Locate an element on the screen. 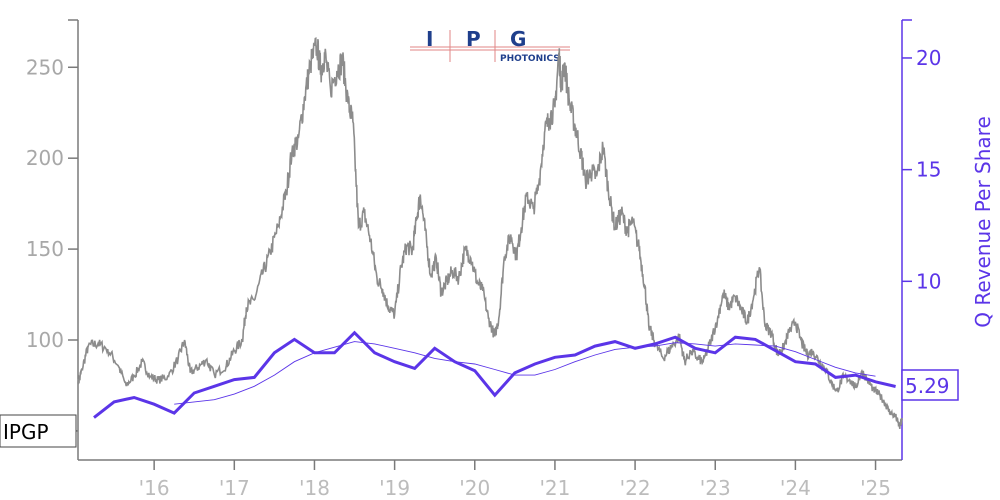 This screenshot has height=500, width=1000. revenue-smoothed-series-line is located at coordinates (525, 373).